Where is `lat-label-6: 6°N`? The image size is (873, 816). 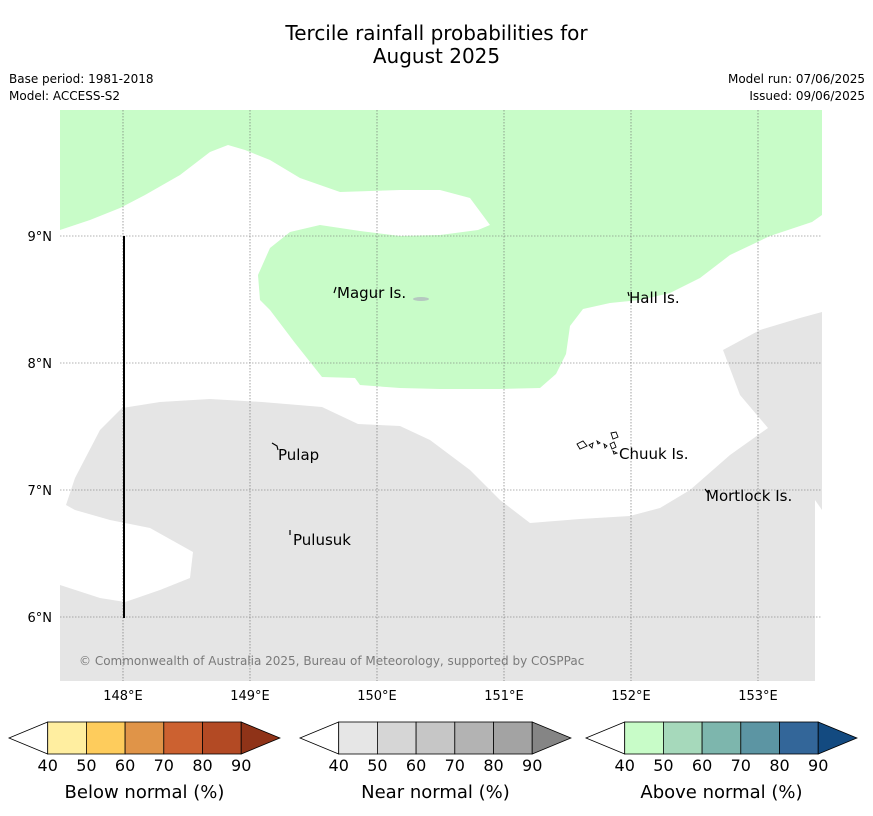
lat-label-6: 6°N is located at coordinates (40, 618).